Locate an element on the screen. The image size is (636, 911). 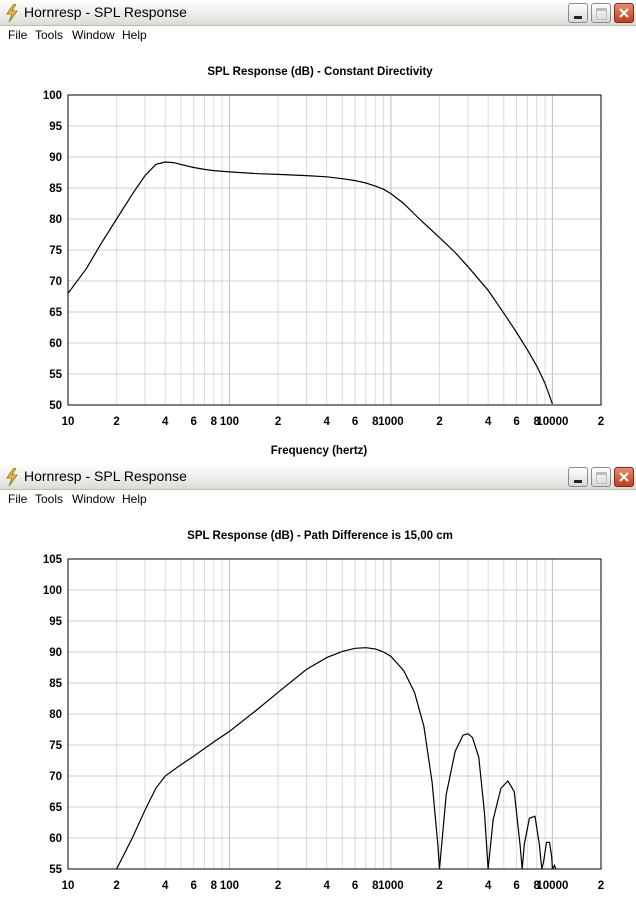
x-axis-label: Frequency (hertz) is located at coordinates (319, 451).